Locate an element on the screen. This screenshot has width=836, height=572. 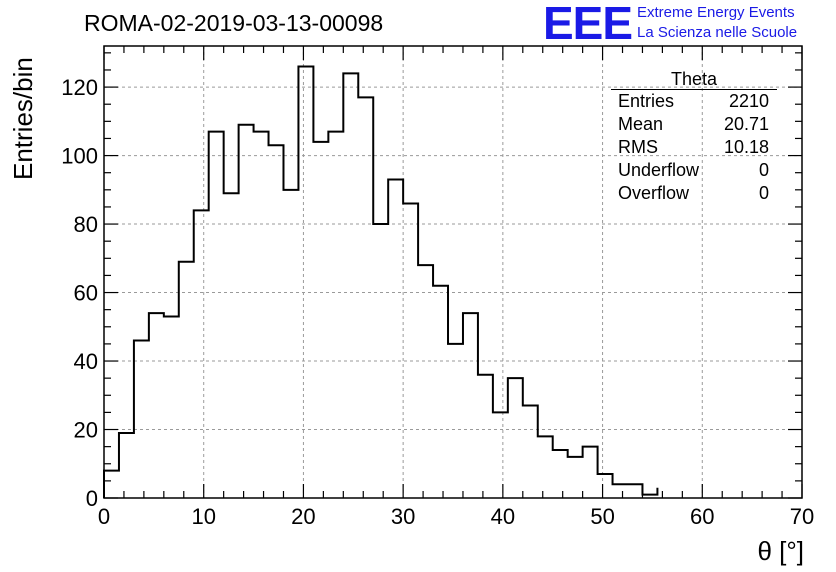
x-tick-label: 70 is located at coordinates (802, 516).